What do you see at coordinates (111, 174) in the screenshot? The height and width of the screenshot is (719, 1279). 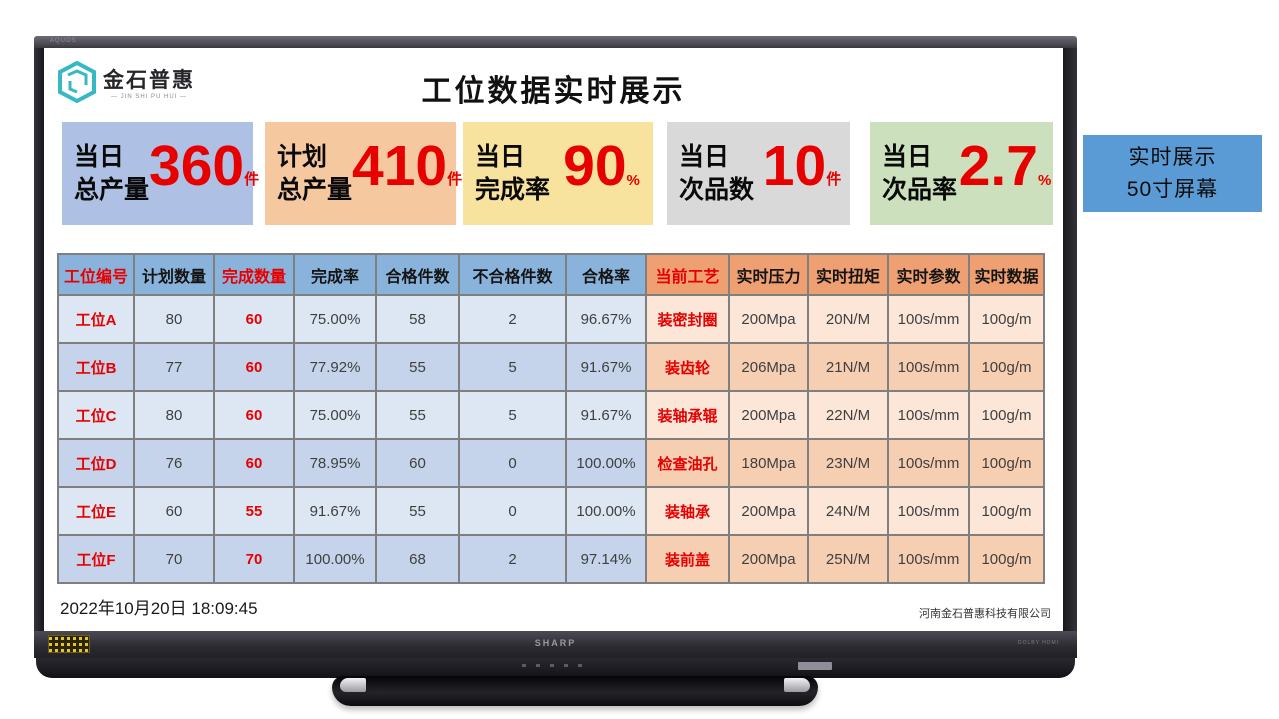 I see `kpi-label: 当日 总产量` at bounding box center [111, 174].